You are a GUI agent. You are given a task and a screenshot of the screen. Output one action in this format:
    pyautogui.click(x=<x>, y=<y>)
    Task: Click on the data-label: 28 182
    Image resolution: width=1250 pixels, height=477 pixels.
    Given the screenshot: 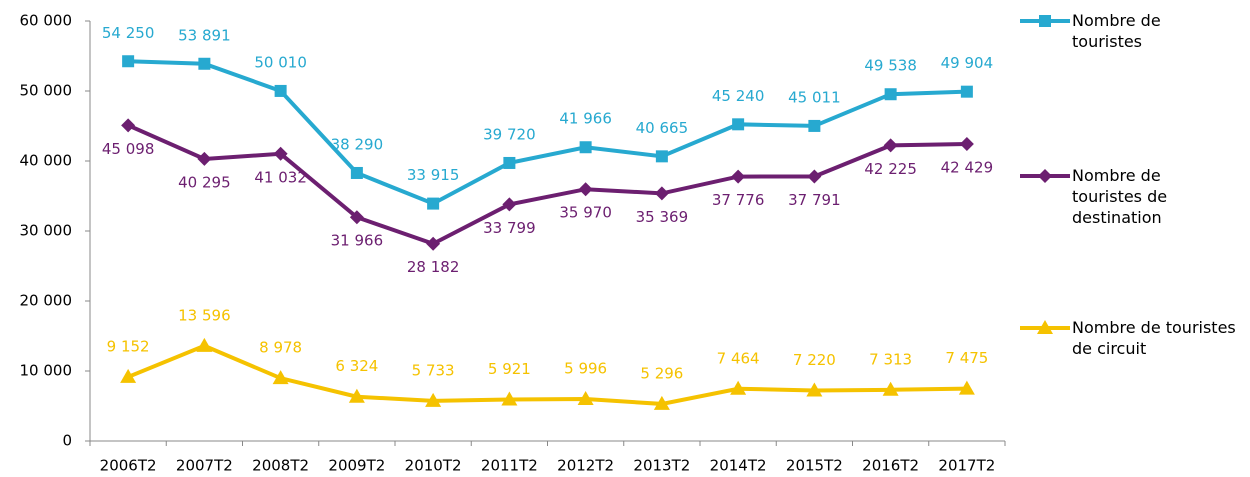 What is the action you would take?
    pyautogui.click(x=433, y=267)
    